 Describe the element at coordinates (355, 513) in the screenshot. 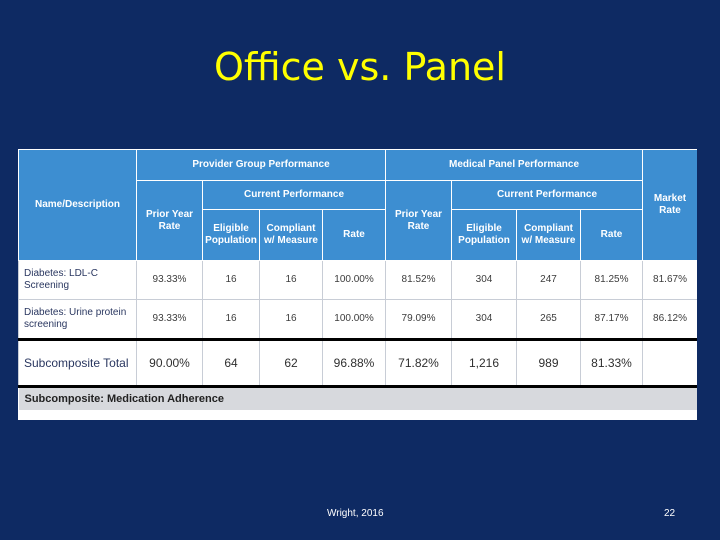

I see `footer-author: Wright, 2016` at that location.